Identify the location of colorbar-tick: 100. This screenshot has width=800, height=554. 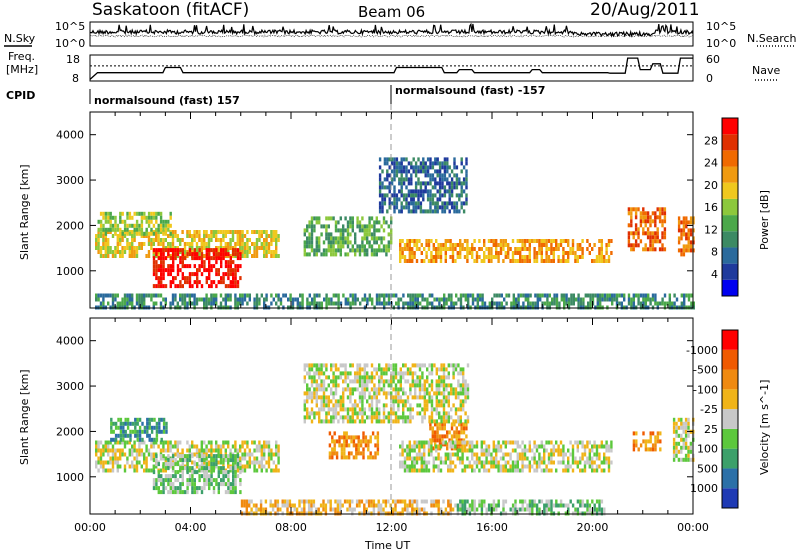
(707, 449).